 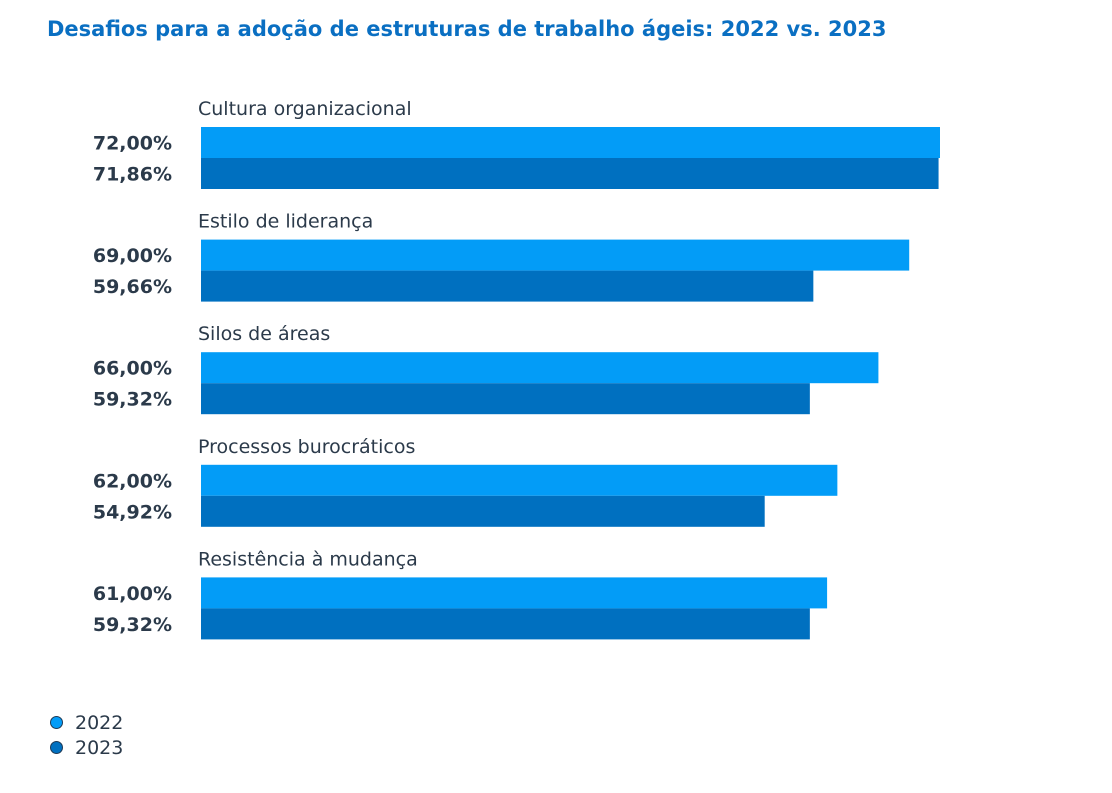 What do you see at coordinates (132, 512) in the screenshot?
I see `data-label-2023: 54,92%` at bounding box center [132, 512].